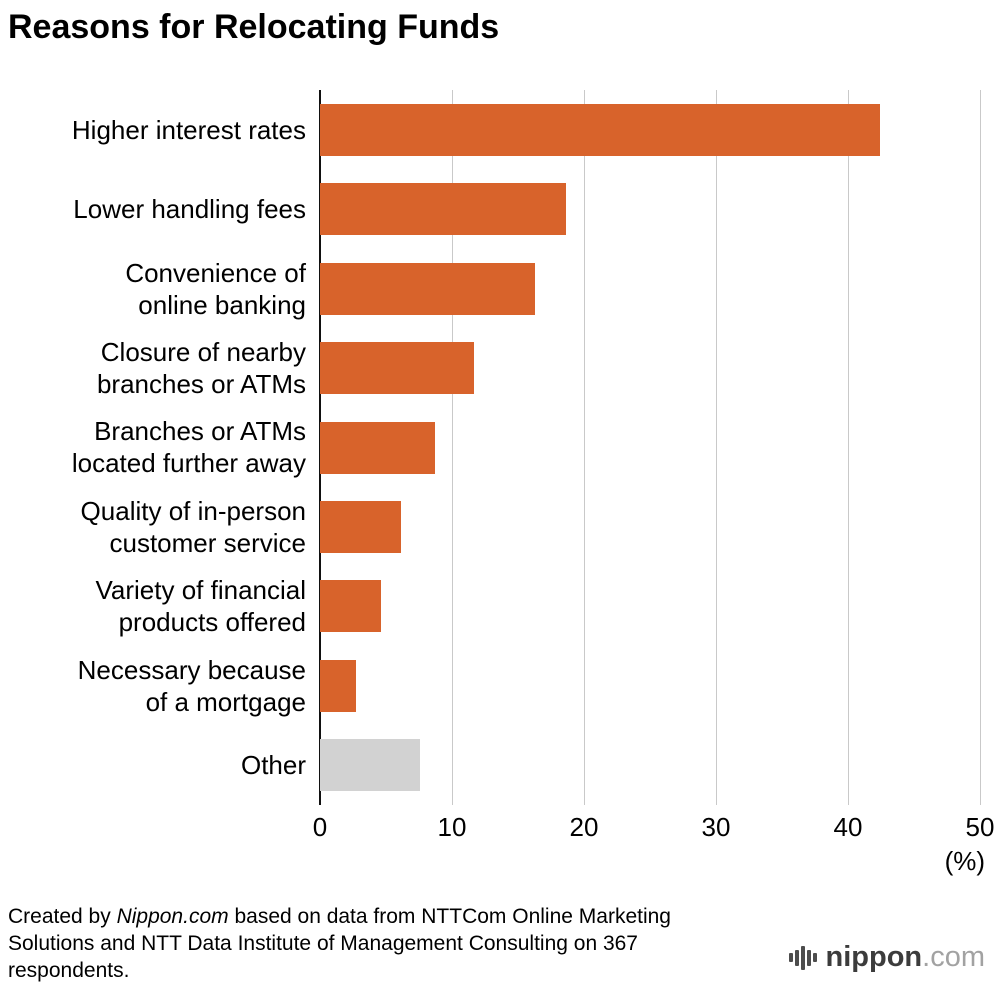 This screenshot has width=1000, height=990. What do you see at coordinates (964, 861) in the screenshot?
I see `x-axis-unit-label: (%)` at bounding box center [964, 861].